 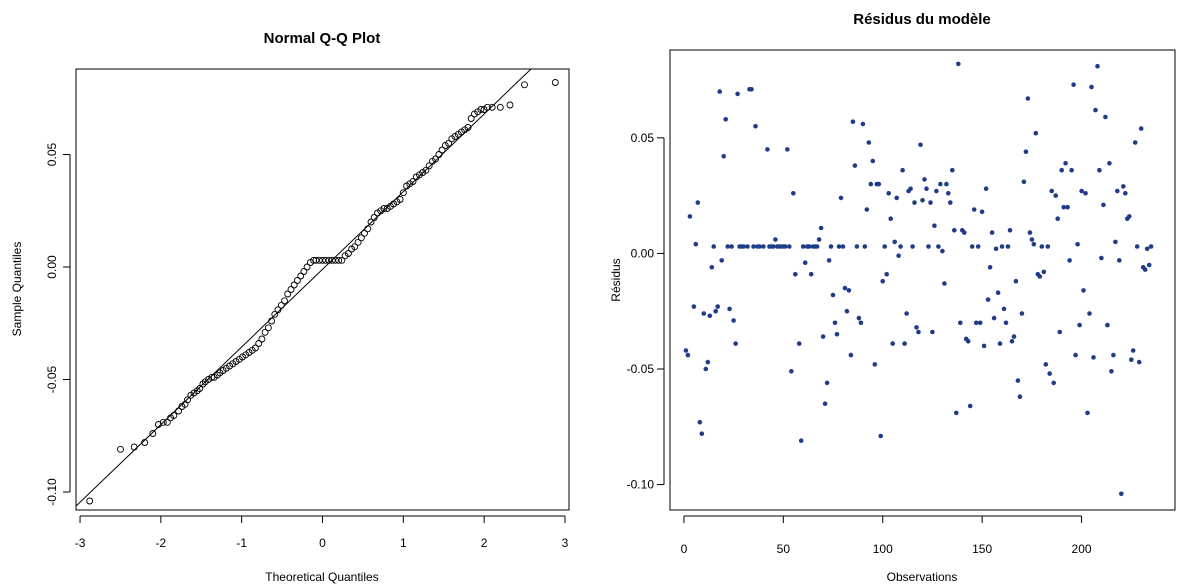 What do you see at coordinates (922, 19) in the screenshot?
I see `residuals-plot-title: Résidus du modèle` at bounding box center [922, 19].